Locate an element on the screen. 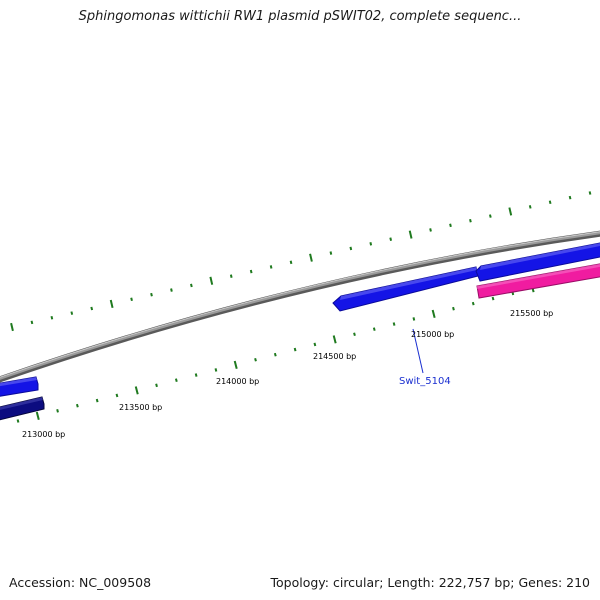  accession-text: Accession: NC_009508 is located at coordinates (80, 582).